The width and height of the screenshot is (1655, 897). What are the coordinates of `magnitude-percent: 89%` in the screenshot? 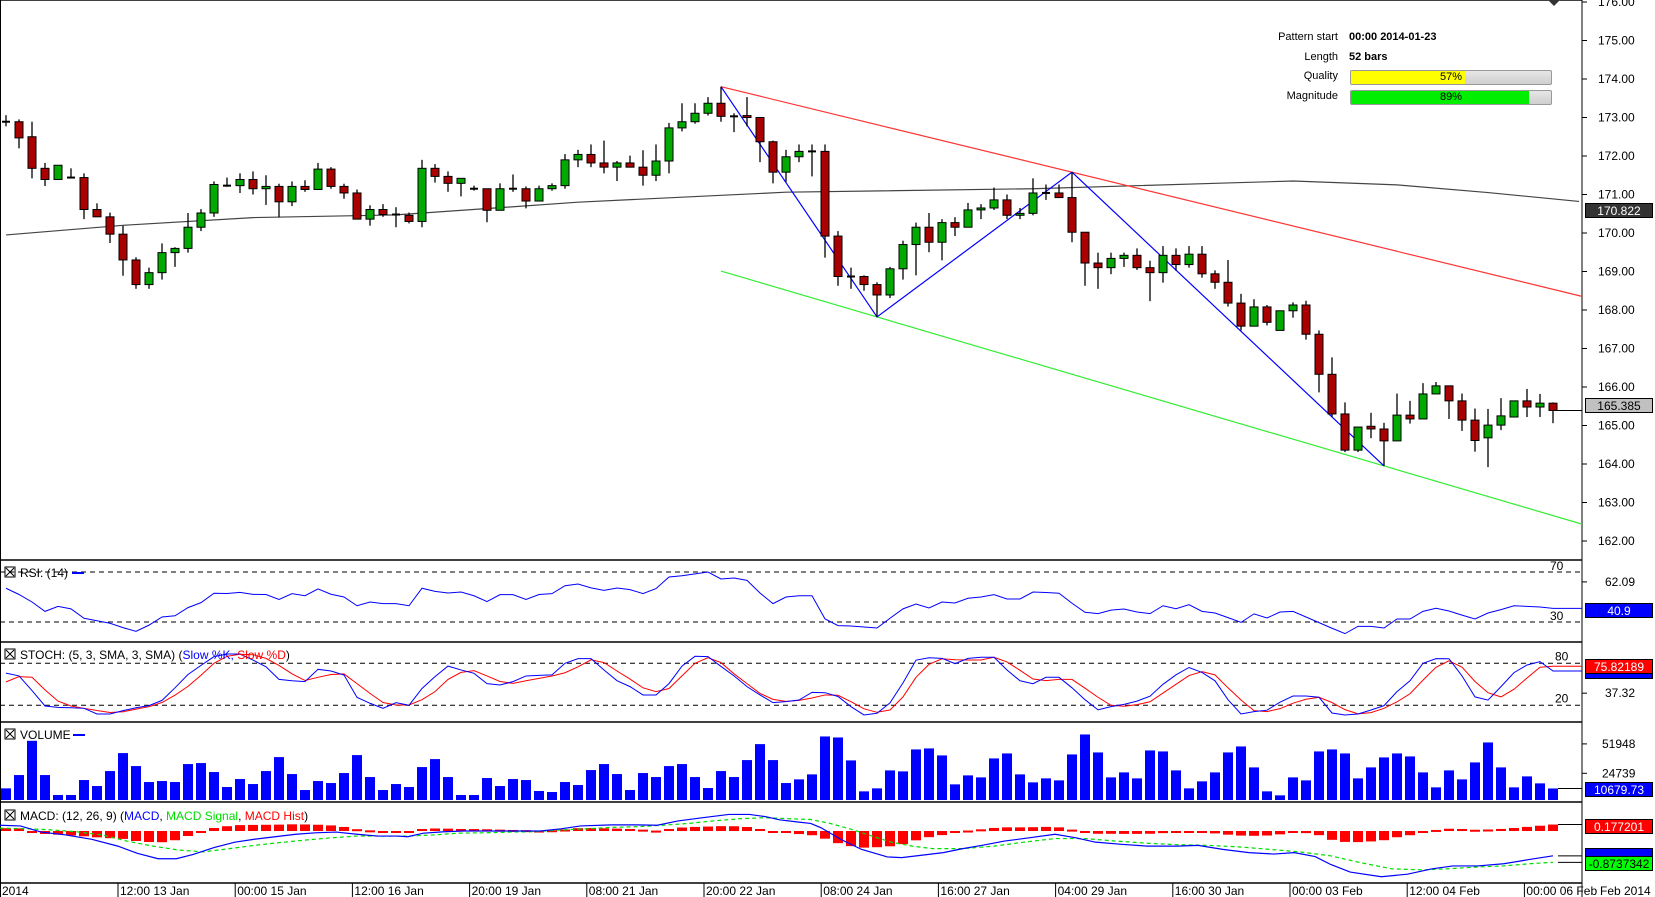 It's located at (1451, 97).